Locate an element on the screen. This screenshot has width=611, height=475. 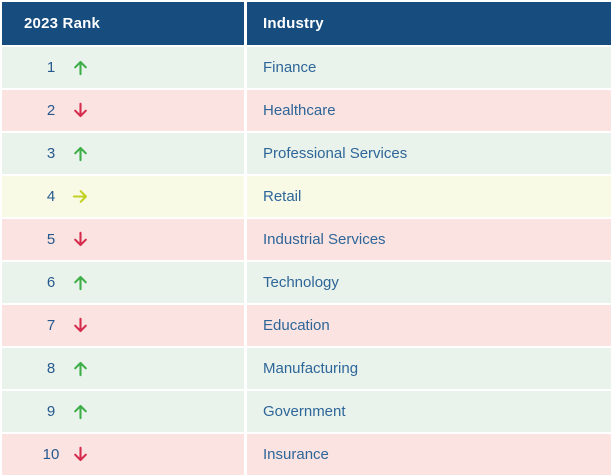
rank-cell: 2 is located at coordinates (123, 110).